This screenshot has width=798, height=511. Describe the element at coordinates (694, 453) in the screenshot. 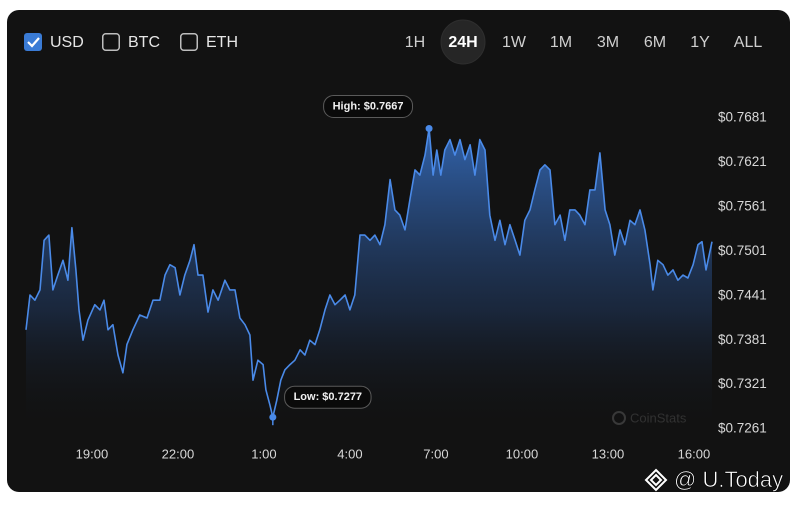

I see `x-tick-label: 16:00` at that location.